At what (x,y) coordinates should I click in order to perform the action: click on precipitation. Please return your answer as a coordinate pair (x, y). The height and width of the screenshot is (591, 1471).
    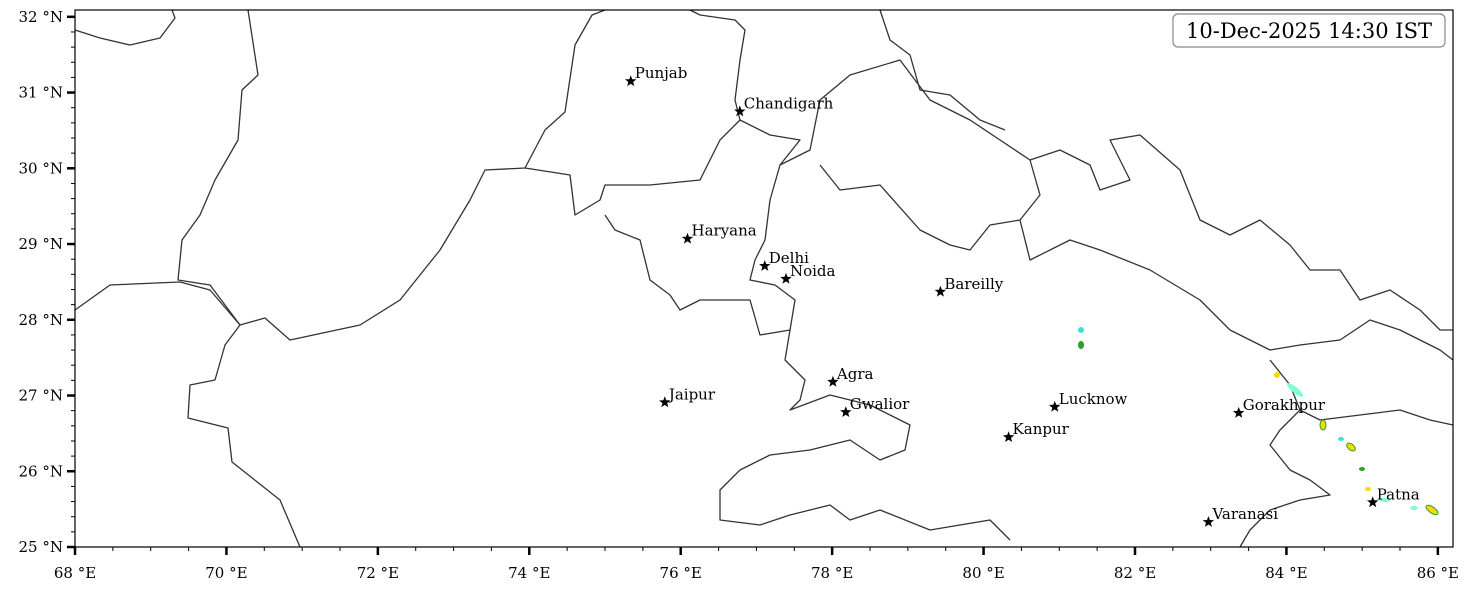
    Looking at the image, I should click on (1258, 421).